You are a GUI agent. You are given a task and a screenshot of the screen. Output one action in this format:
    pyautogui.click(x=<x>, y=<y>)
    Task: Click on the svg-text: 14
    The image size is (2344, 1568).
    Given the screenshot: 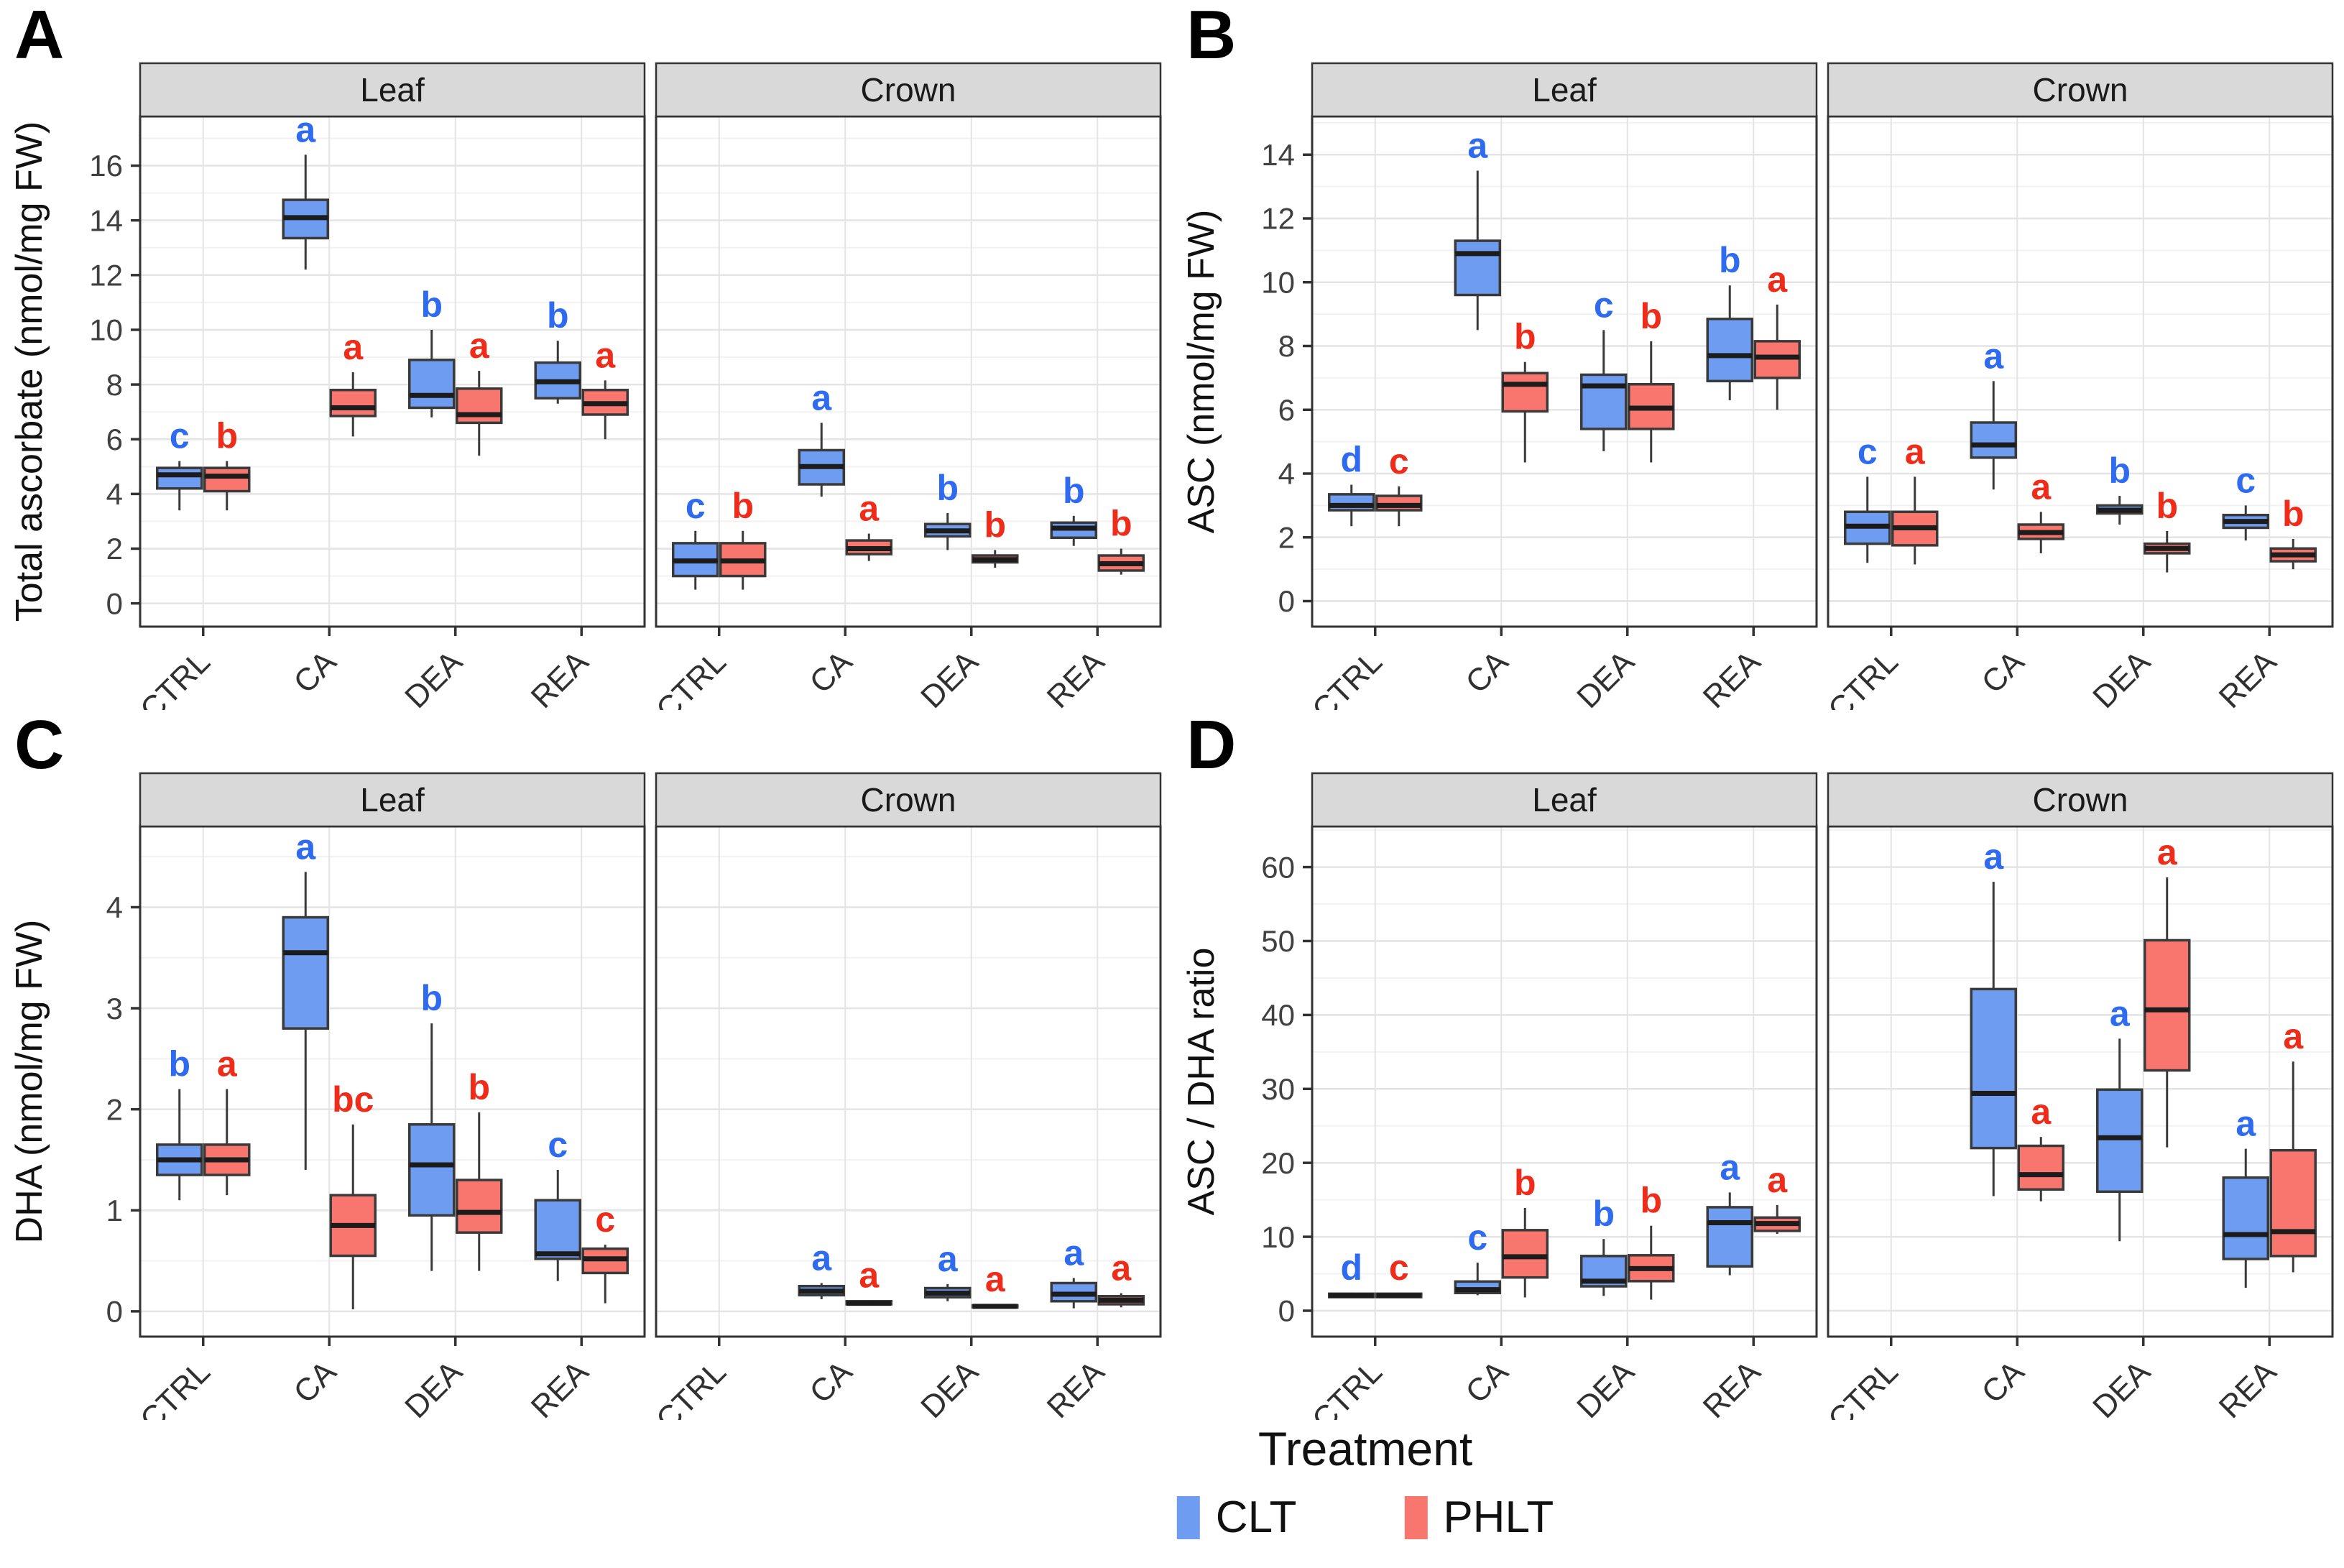 What is the action you would take?
    pyautogui.click(x=1278, y=155)
    